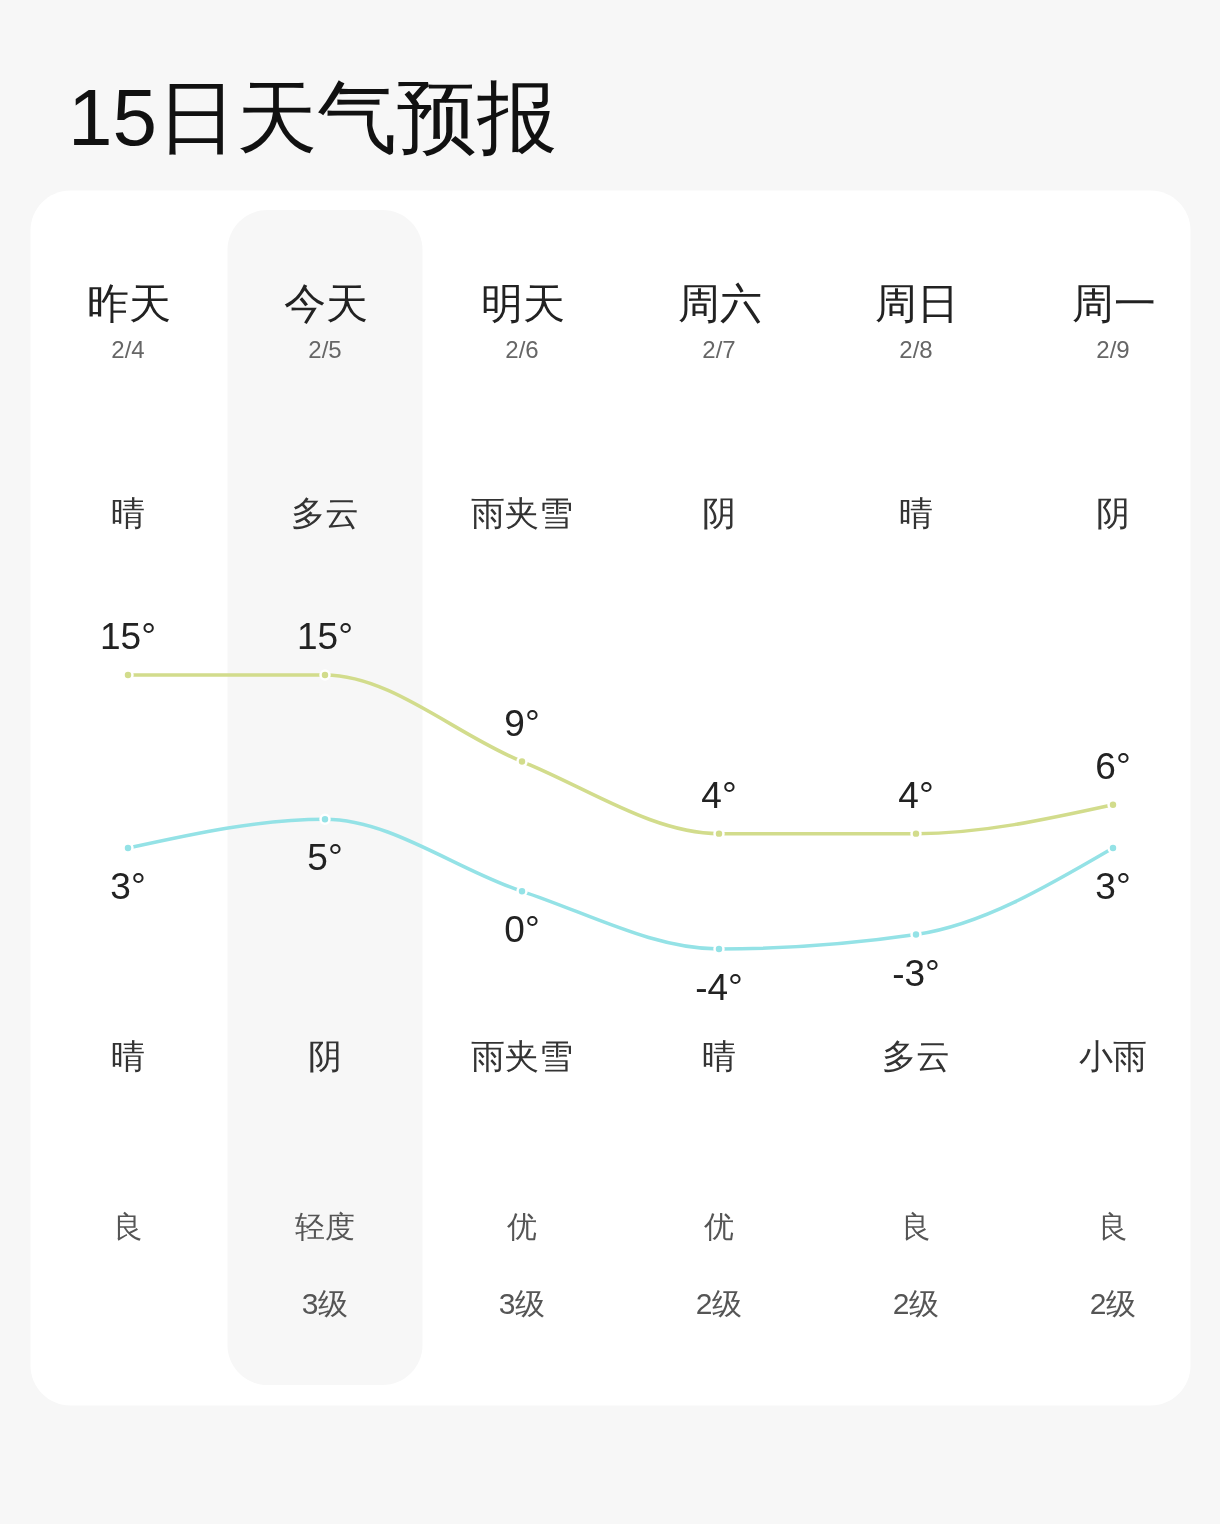 The height and width of the screenshot is (1524, 1220). What do you see at coordinates (522, 349) in the screenshot?
I see `text: 2/6` at bounding box center [522, 349].